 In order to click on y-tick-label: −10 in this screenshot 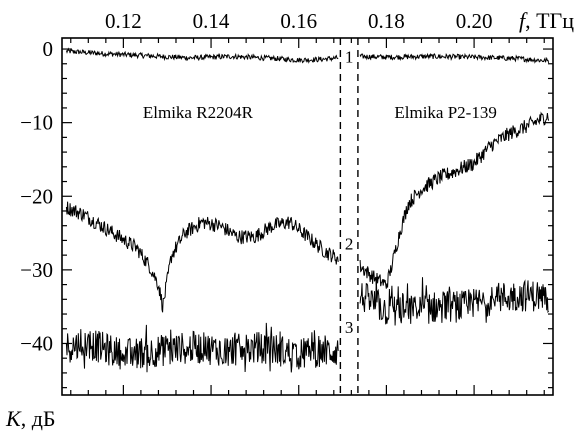, I will do `click(36, 123)`.